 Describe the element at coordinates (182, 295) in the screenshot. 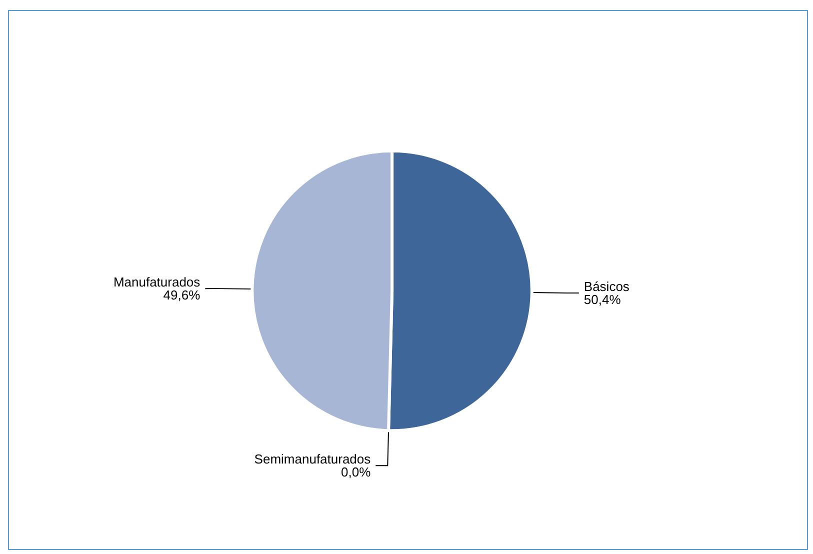

I see `data-label: 49,6%` at that location.